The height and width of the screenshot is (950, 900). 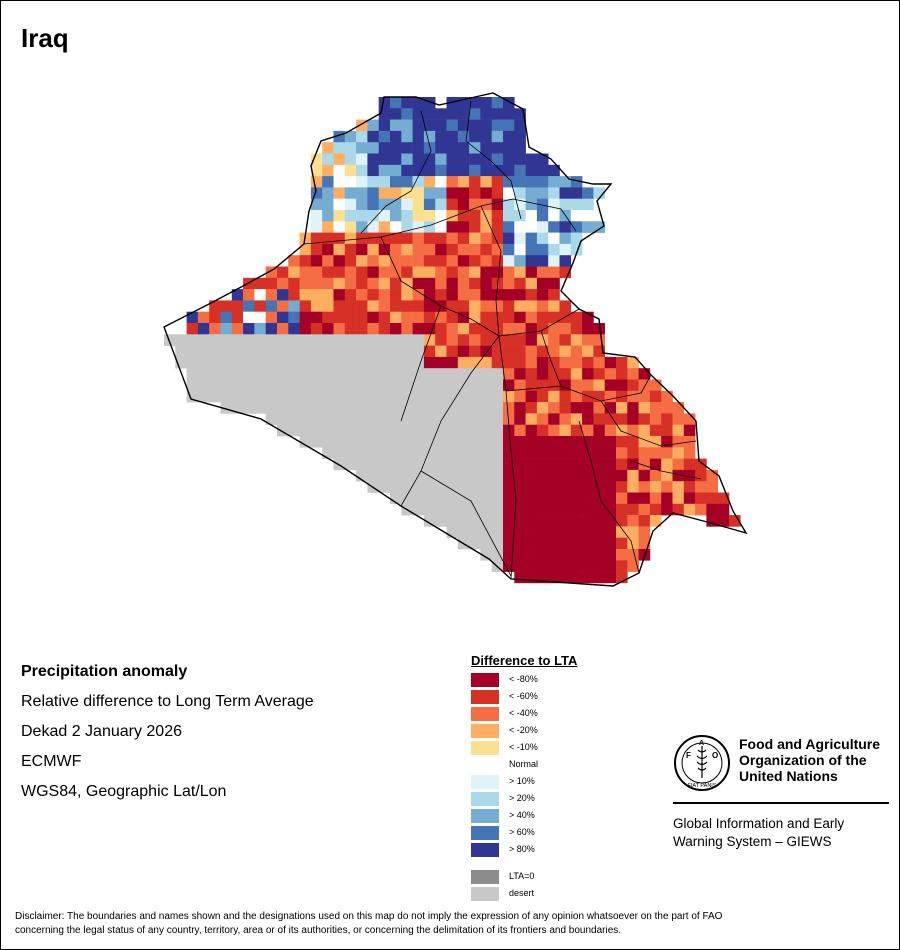 I want to click on info-projection: WGS84, Geographic Lat/Lon, so click(x=124, y=791).